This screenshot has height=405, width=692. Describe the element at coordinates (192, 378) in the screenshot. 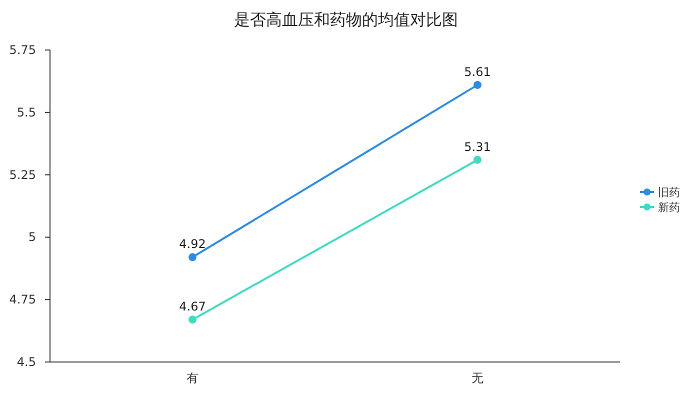

I see `x-tick-label: 有` at that location.